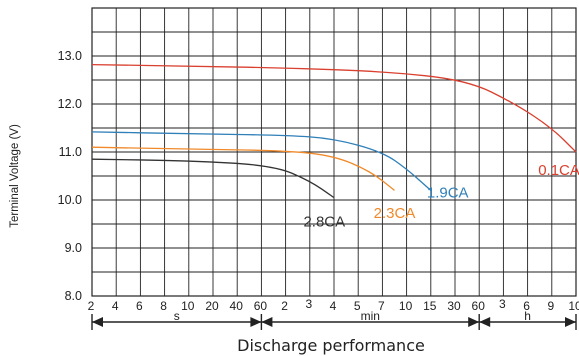 This screenshot has height=356, width=579. What do you see at coordinates (73, 248) in the screenshot?
I see `y-tick-label: 9.0` at bounding box center [73, 248].